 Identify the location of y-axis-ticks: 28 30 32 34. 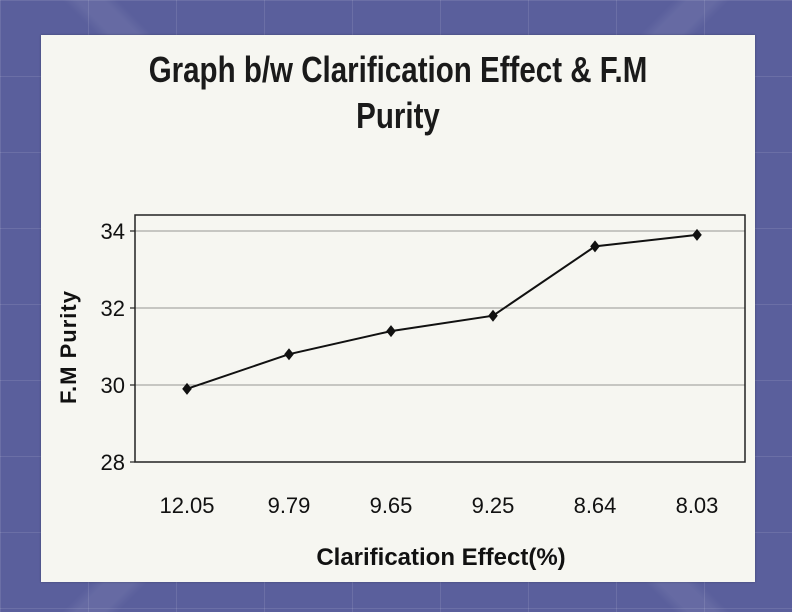
(118, 347).